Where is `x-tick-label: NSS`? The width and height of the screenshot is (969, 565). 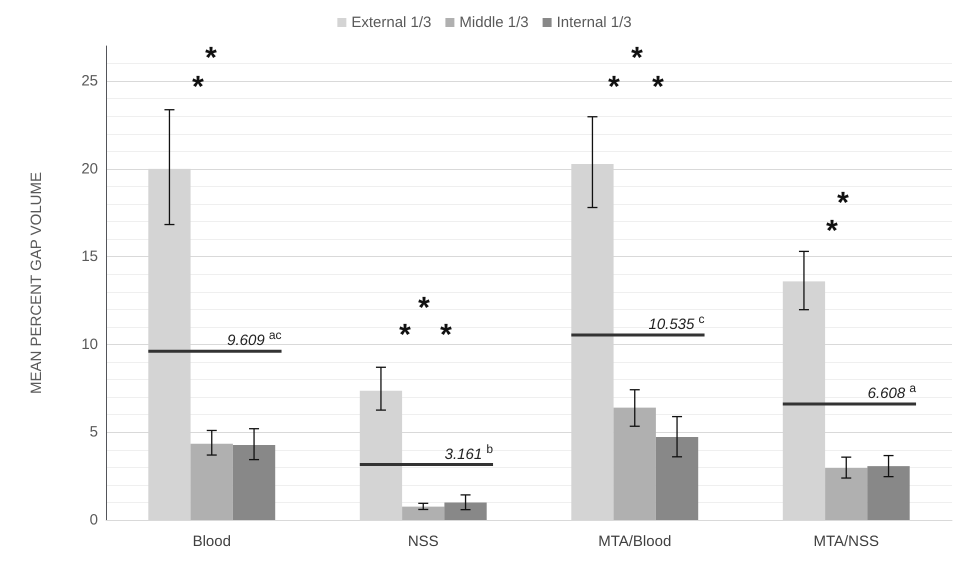
x-tick-label: NSS is located at coordinates (423, 541).